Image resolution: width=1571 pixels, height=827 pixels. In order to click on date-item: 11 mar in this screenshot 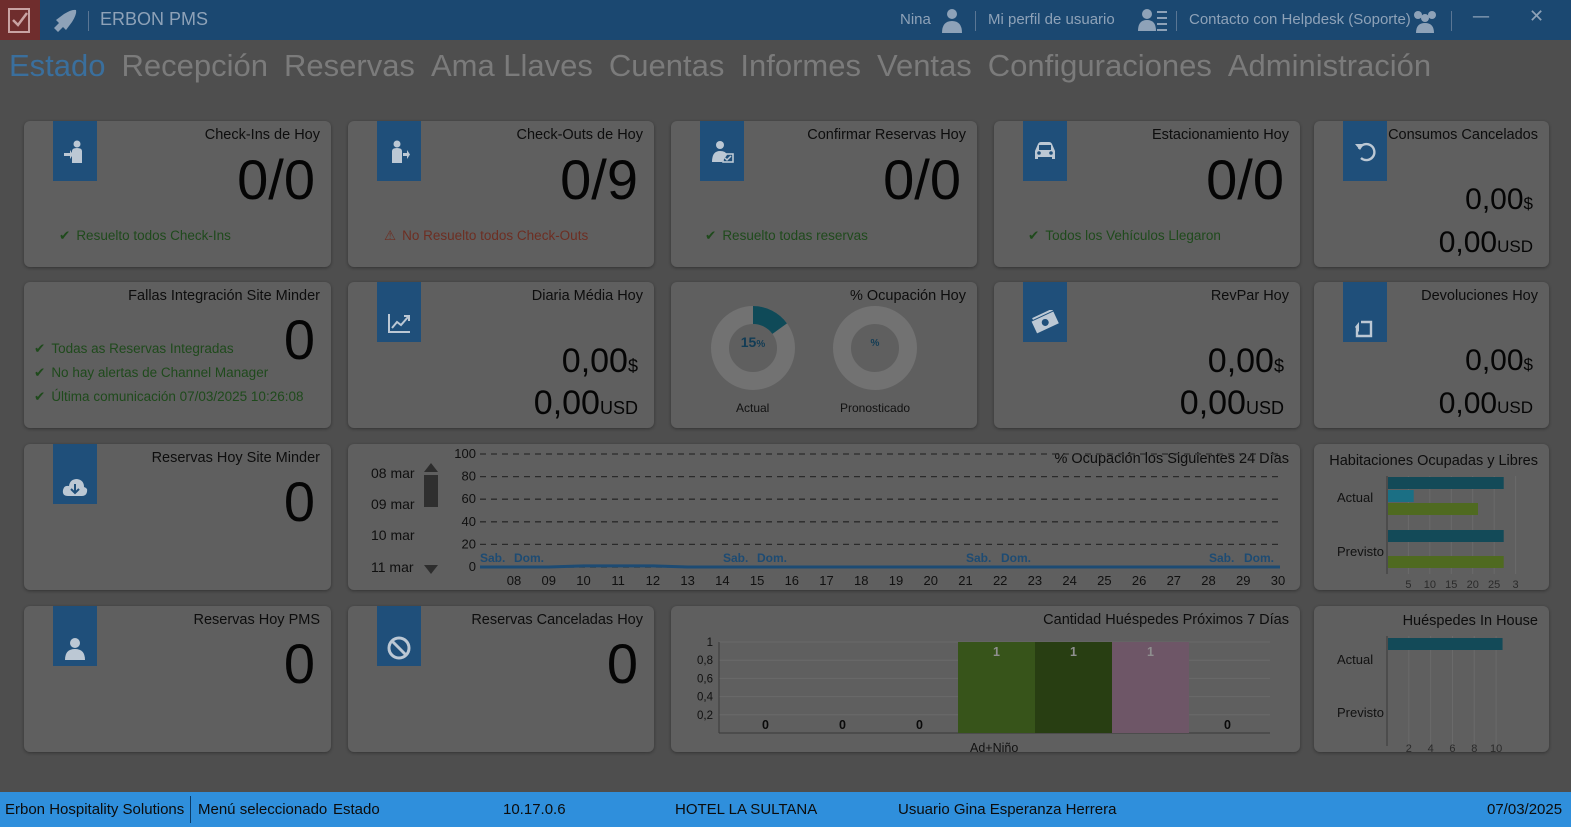, I will do `click(392, 567)`.